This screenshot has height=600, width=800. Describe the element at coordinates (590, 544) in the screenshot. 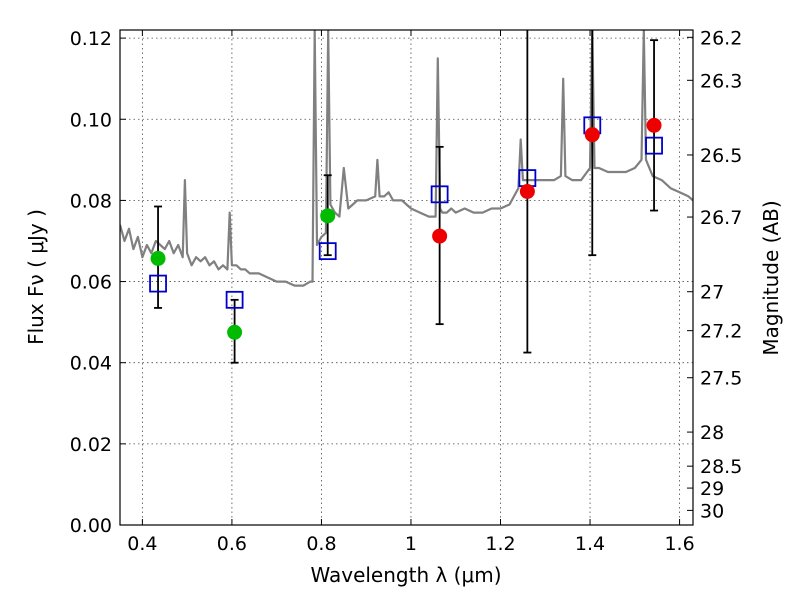

I see `x-tick-label: 1.4` at that location.